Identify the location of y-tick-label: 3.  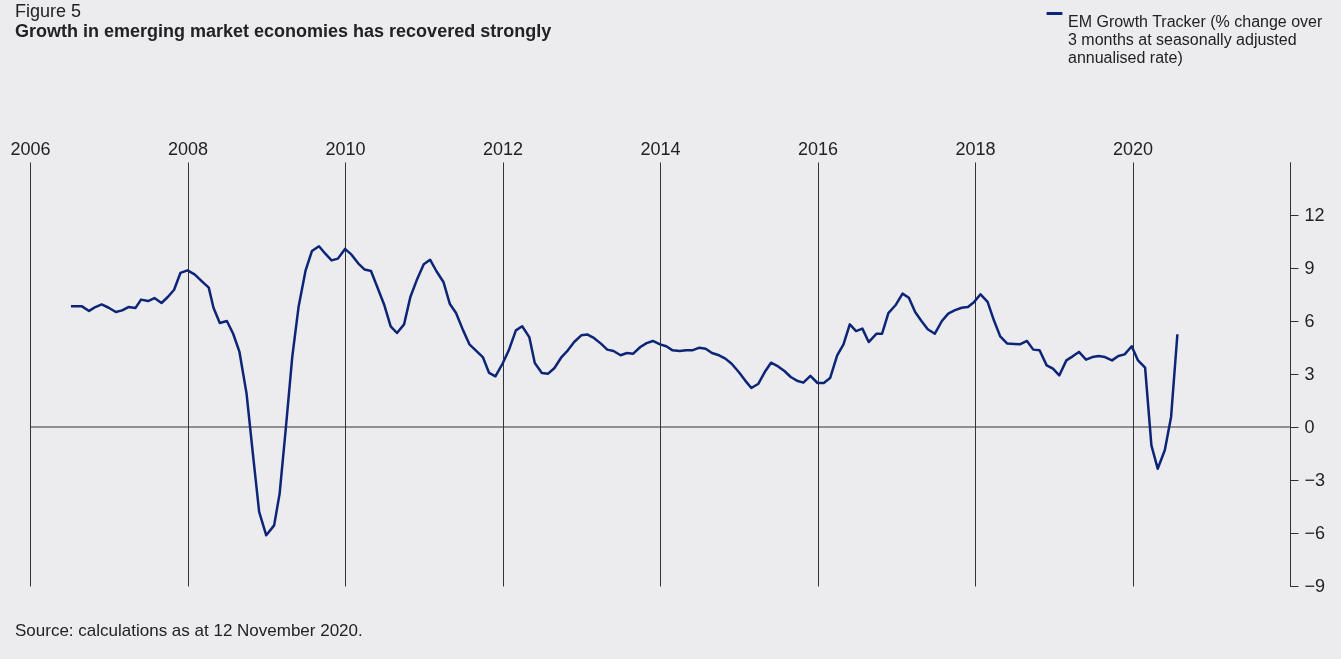
(1309, 373).